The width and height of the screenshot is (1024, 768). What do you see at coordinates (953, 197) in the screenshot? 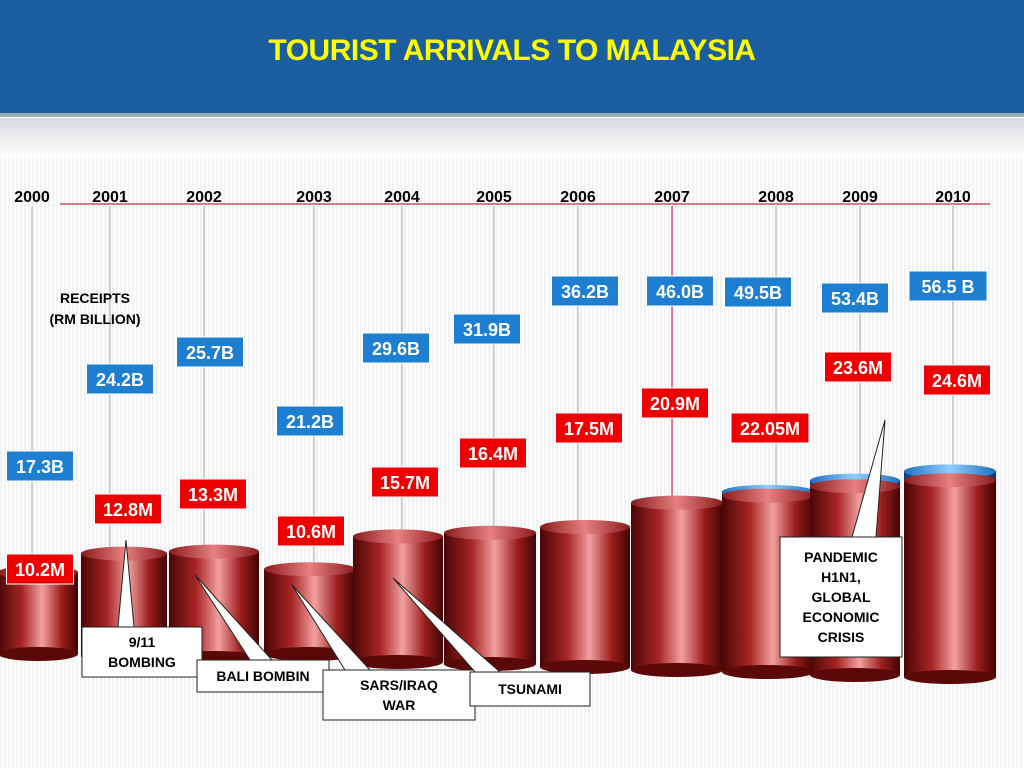
I see `year-label-2010: 2010` at bounding box center [953, 197].